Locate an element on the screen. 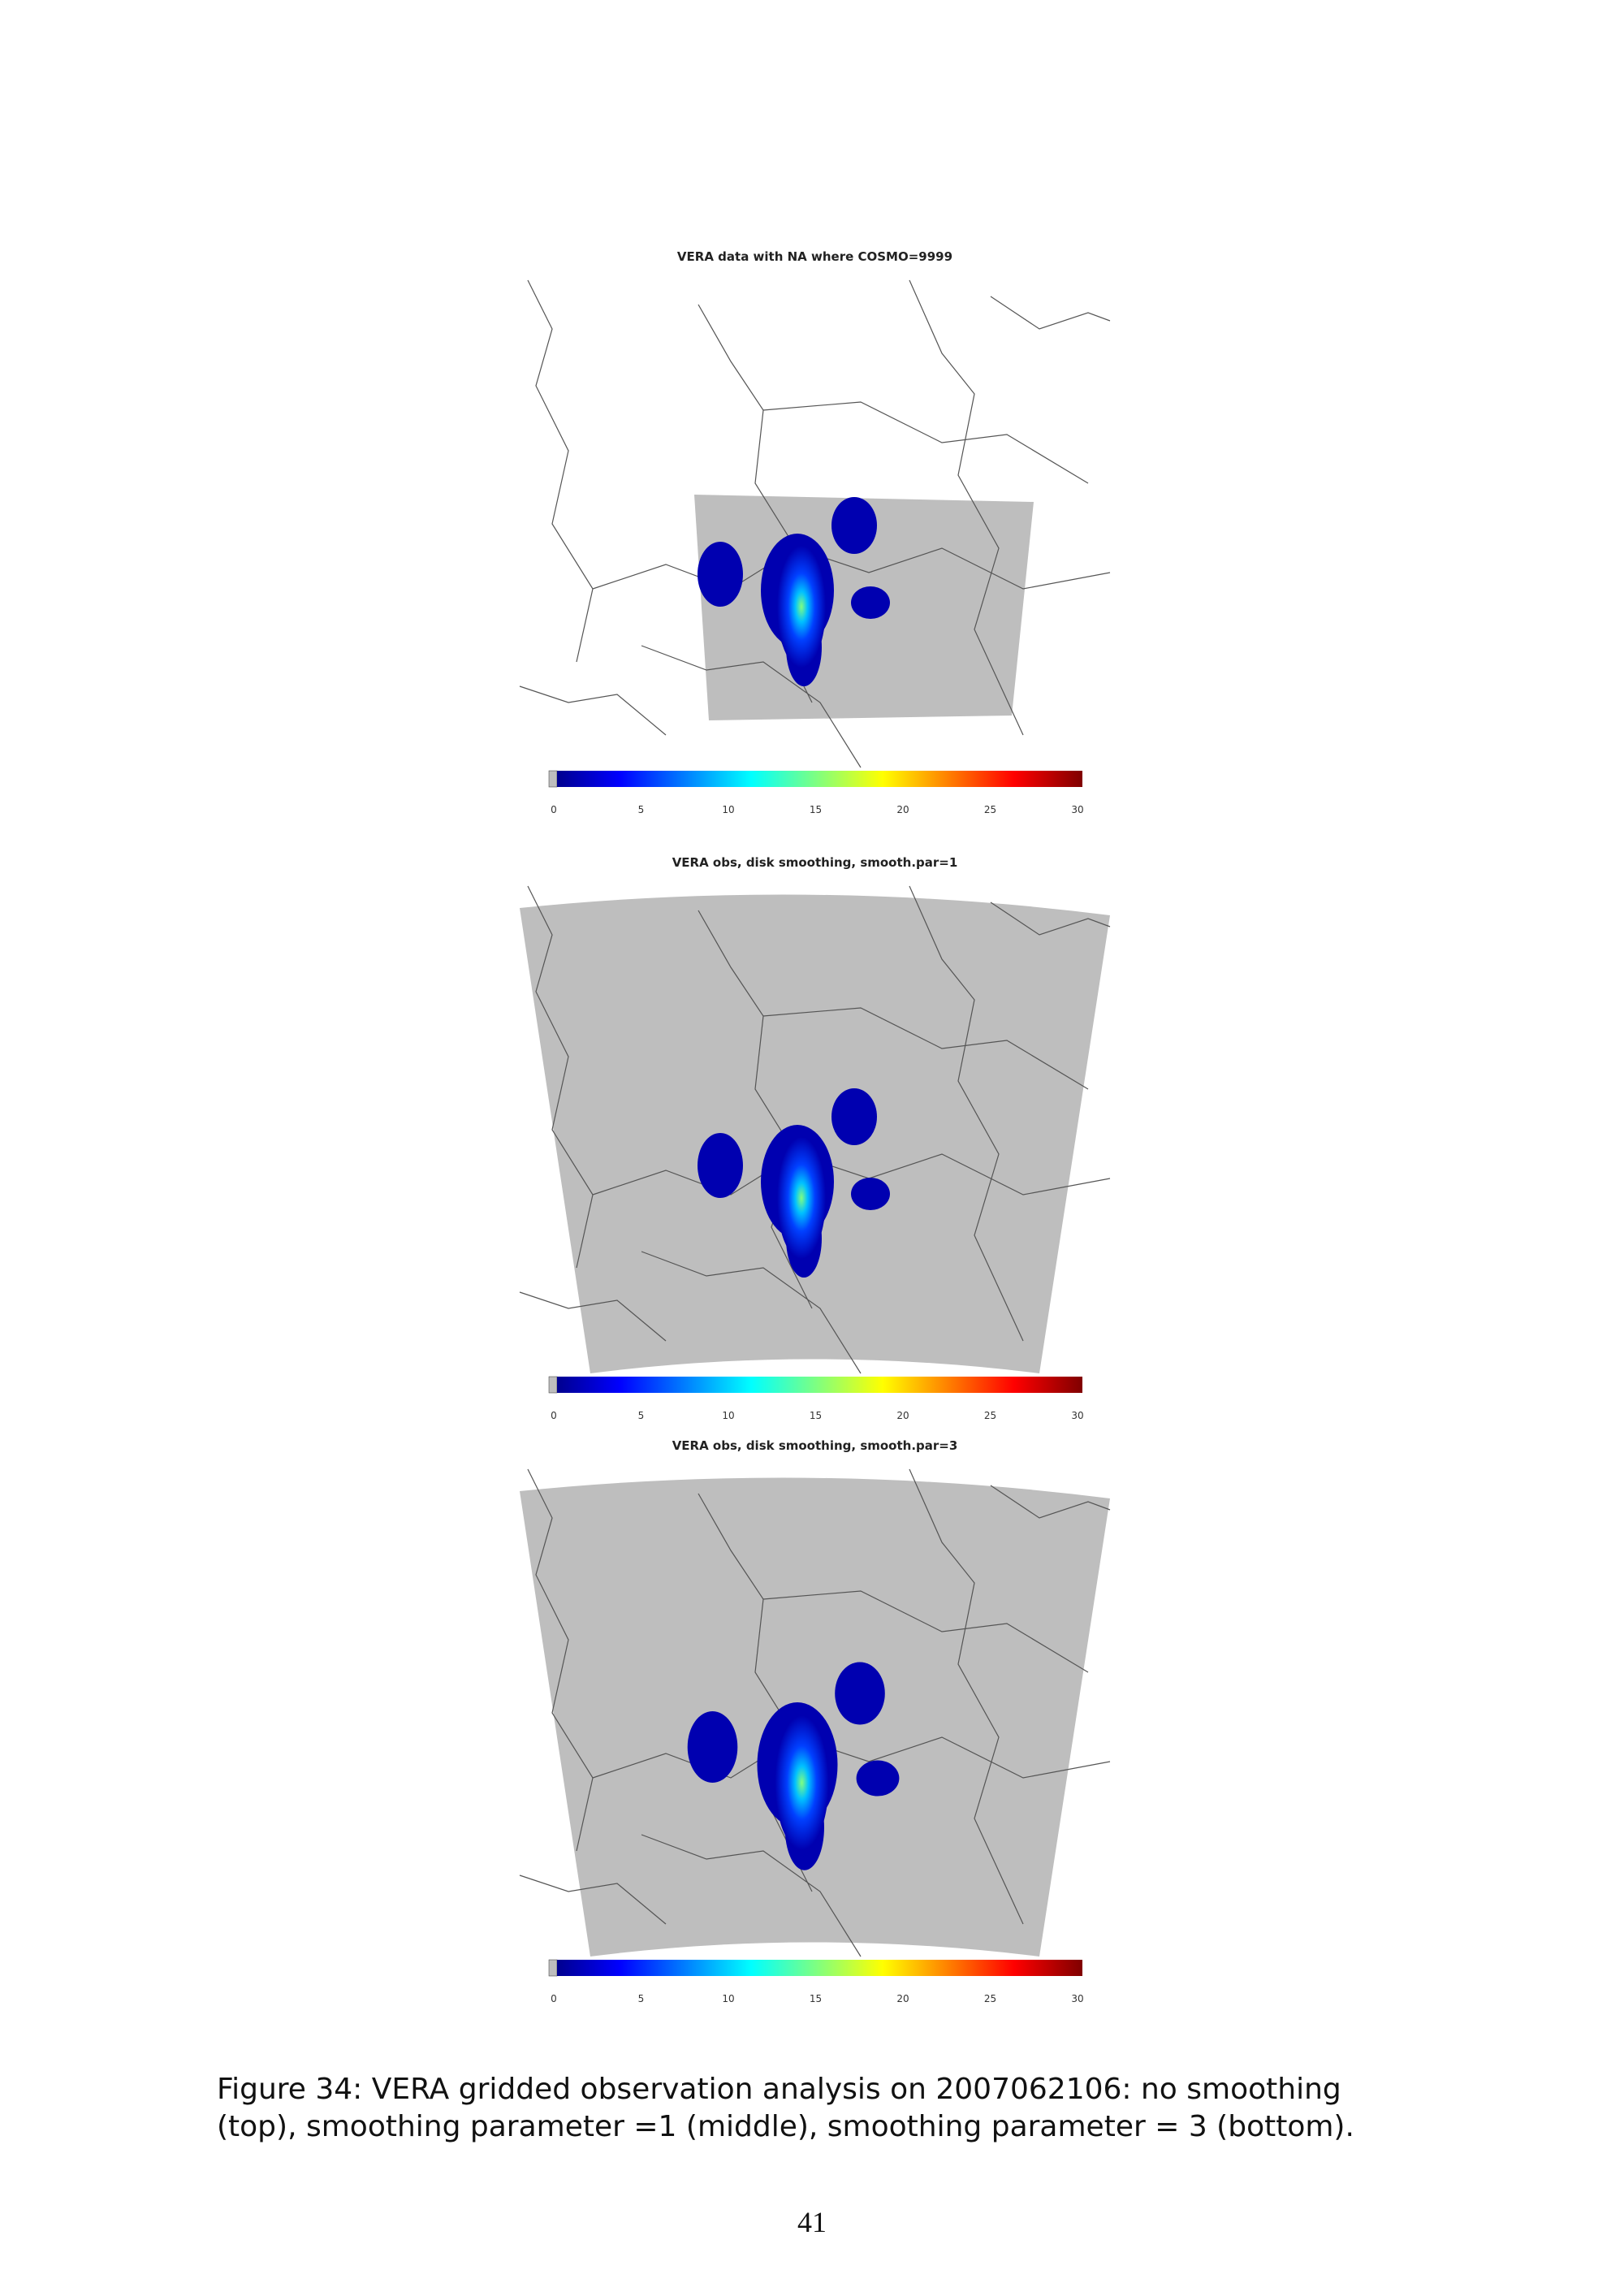  page-number: 41 is located at coordinates (812, 2222).